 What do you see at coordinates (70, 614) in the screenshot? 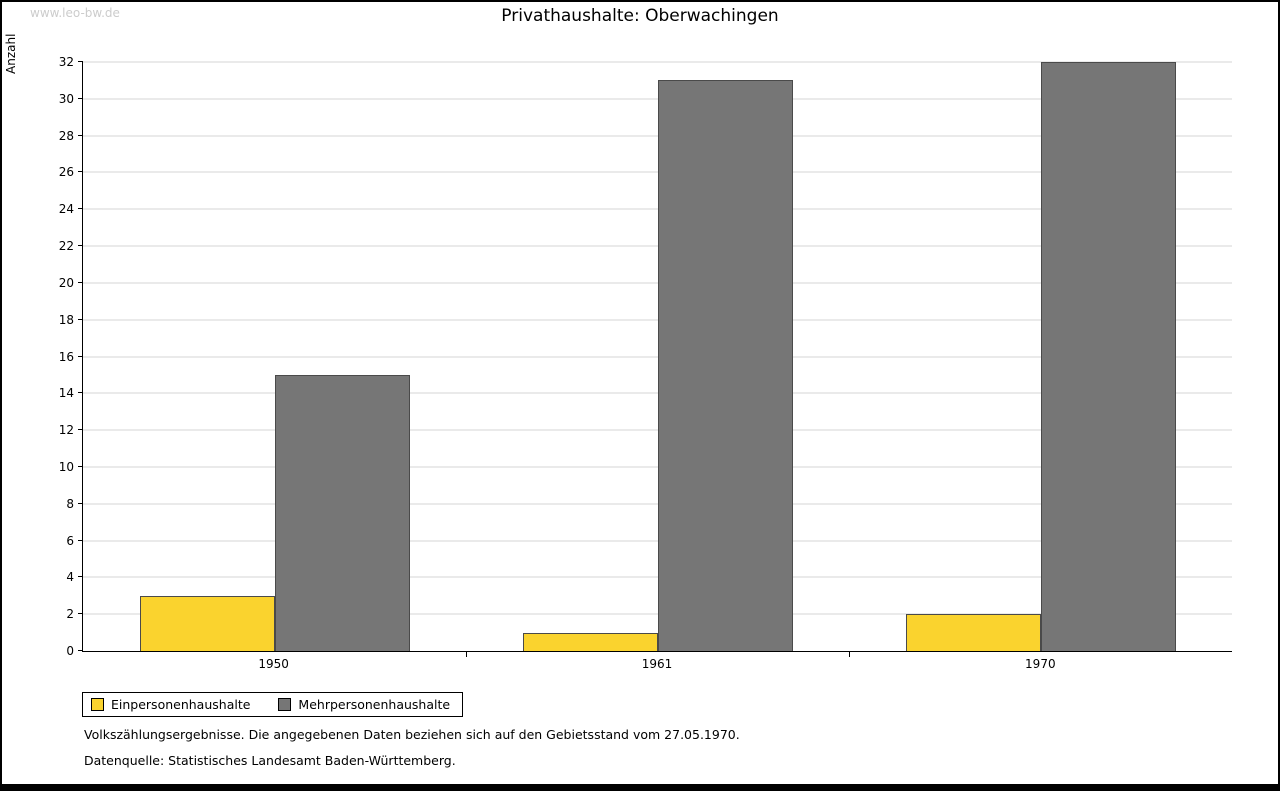
I see `y-tick-label: 2` at bounding box center [70, 614].